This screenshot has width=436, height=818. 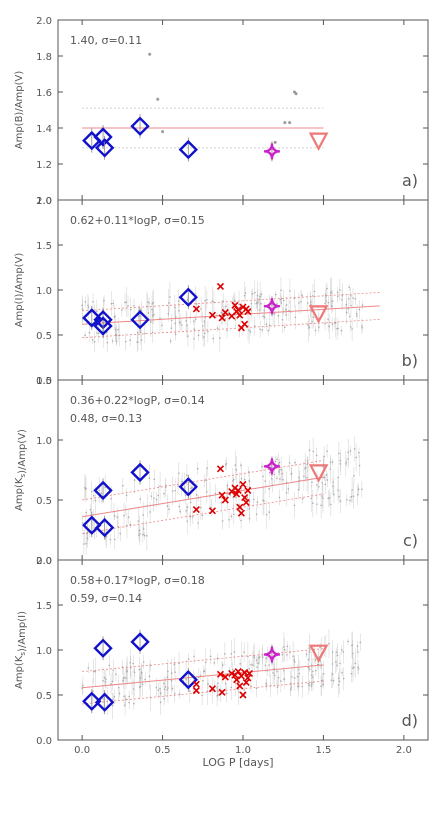 I want to click on x-tick-label: 2.0, so click(x=404, y=750).